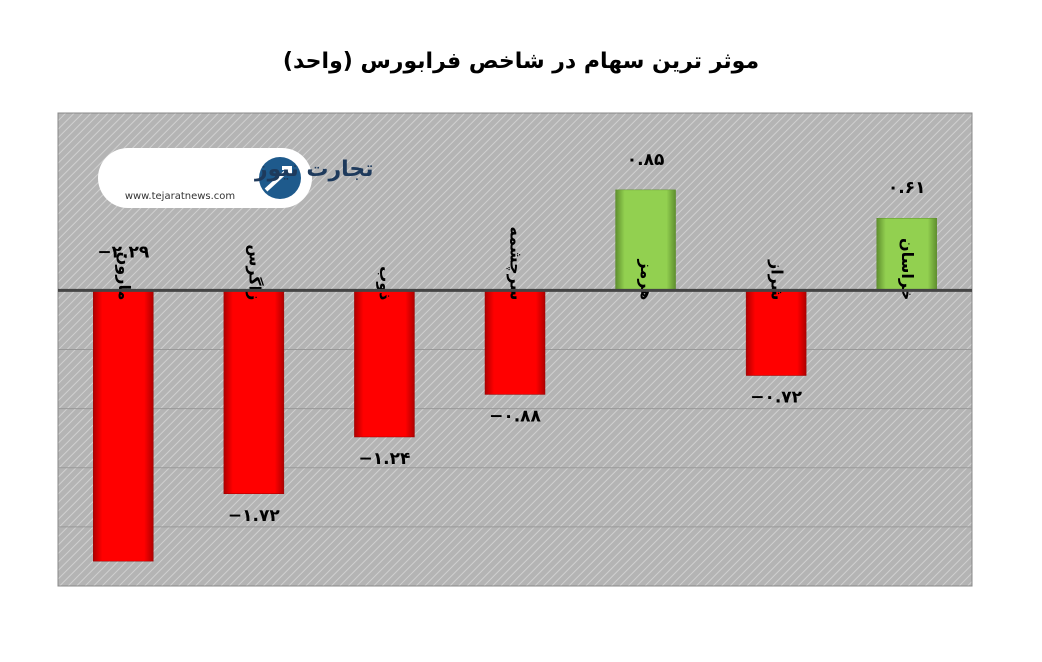  I want to click on x-tick-label: شراز, so click(777, 279).